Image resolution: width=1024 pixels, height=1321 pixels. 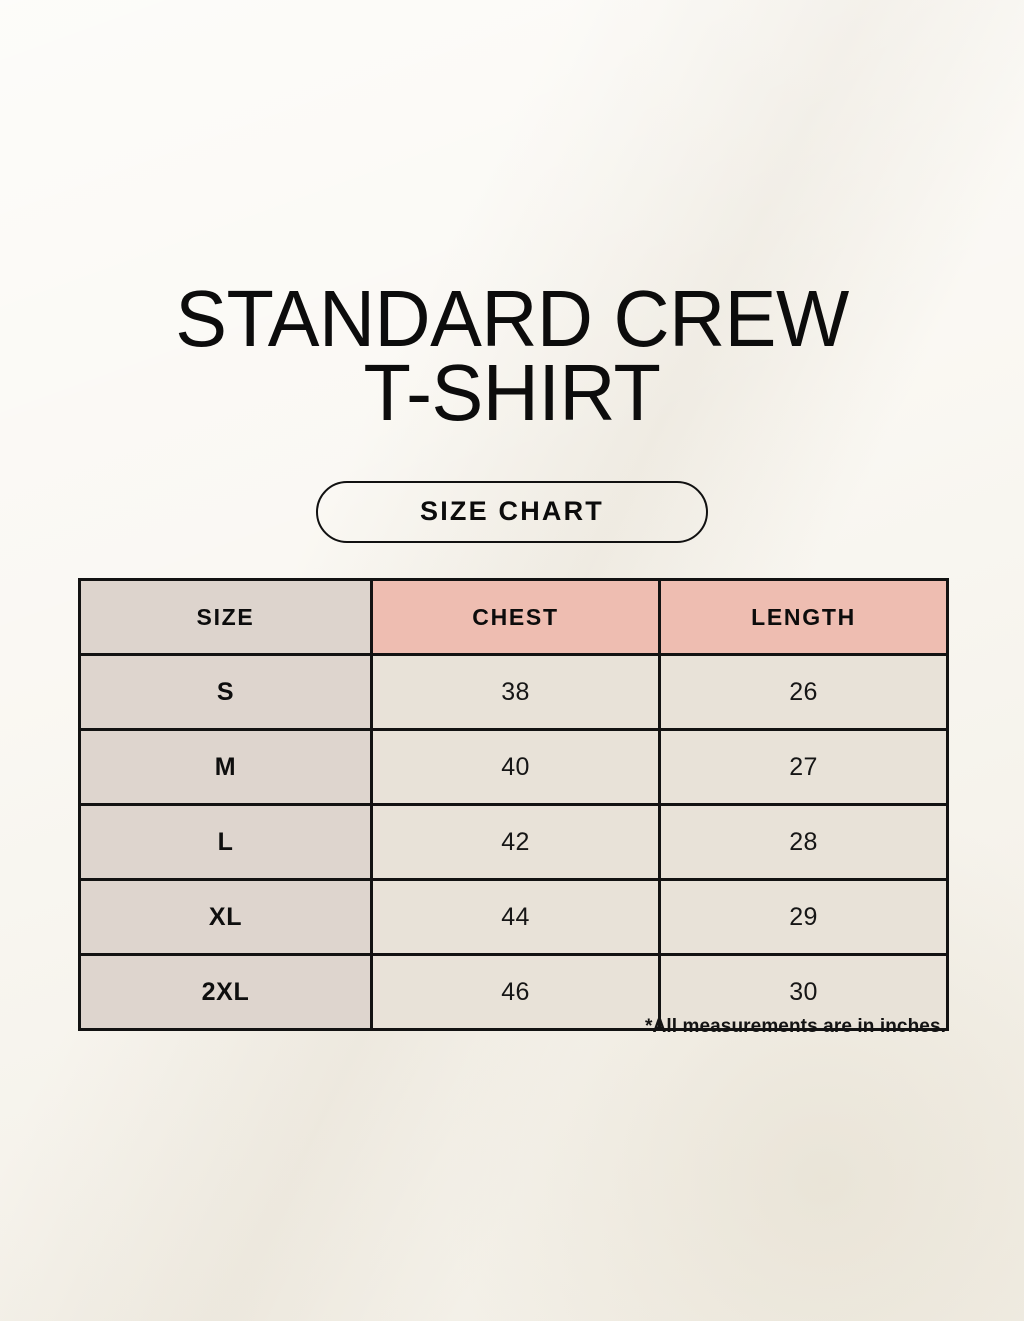 I want to click on cell-chest: 40, so click(x=515, y=767).